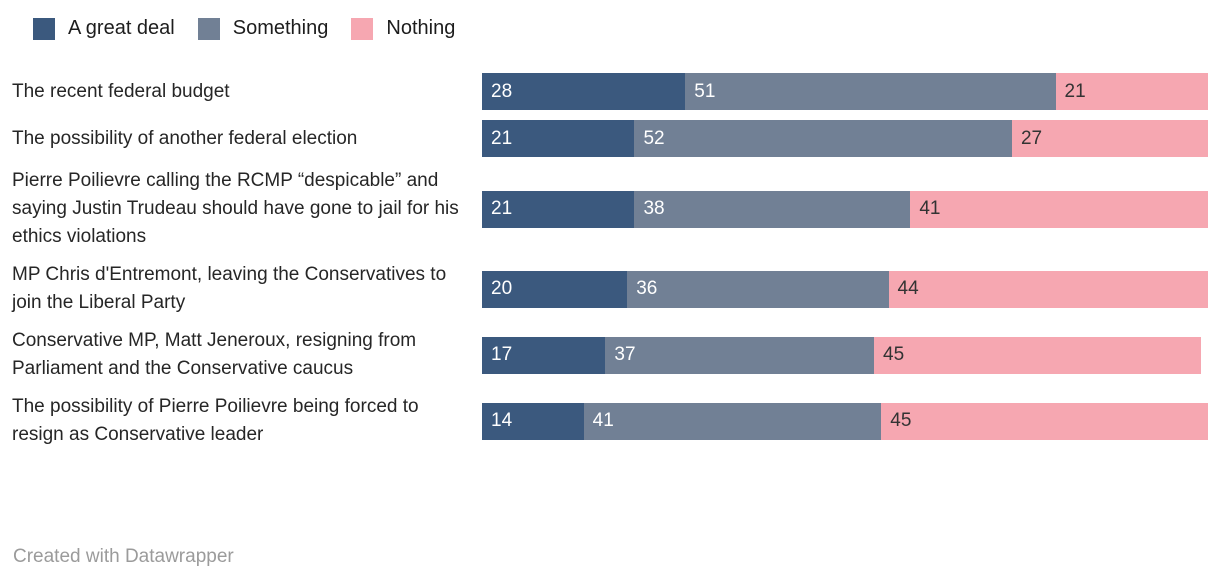 This screenshot has height=582, width=1220. I want to click on bar-segment-something: 51, so click(870, 91).